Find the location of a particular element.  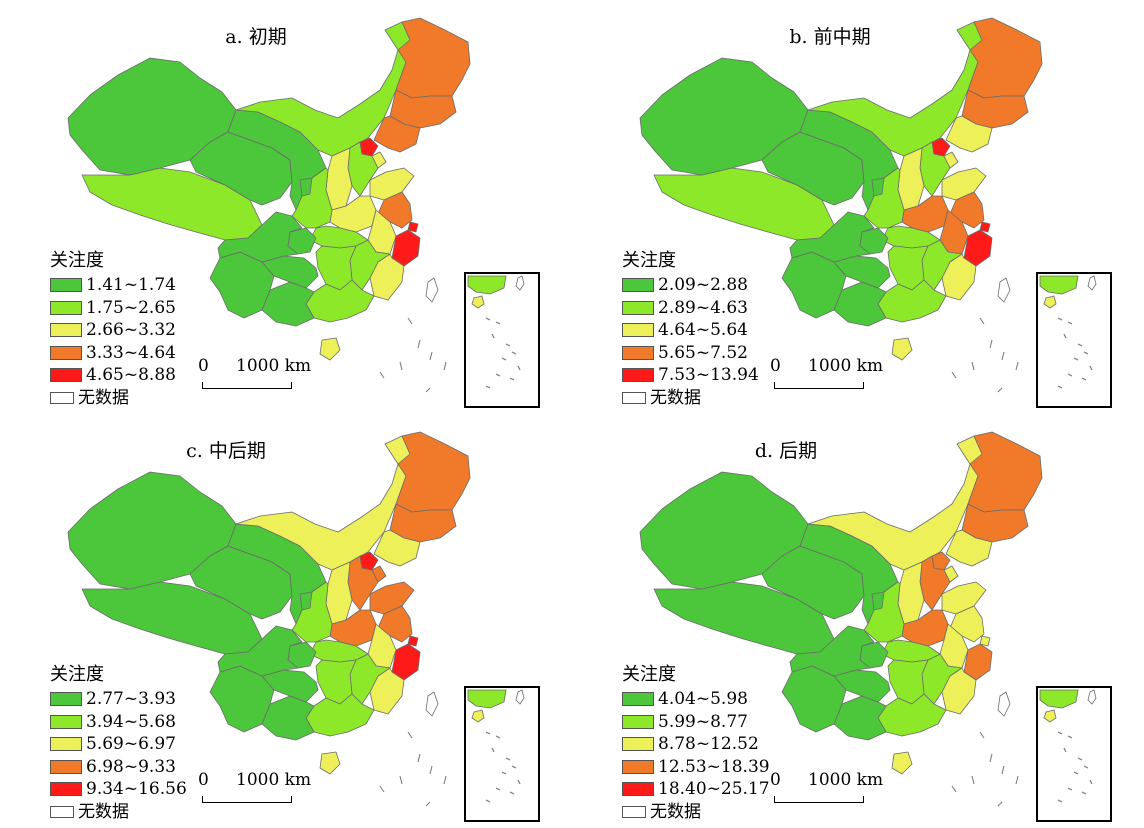

legend-item-1: 4.04~5.98 is located at coordinates (696, 699).